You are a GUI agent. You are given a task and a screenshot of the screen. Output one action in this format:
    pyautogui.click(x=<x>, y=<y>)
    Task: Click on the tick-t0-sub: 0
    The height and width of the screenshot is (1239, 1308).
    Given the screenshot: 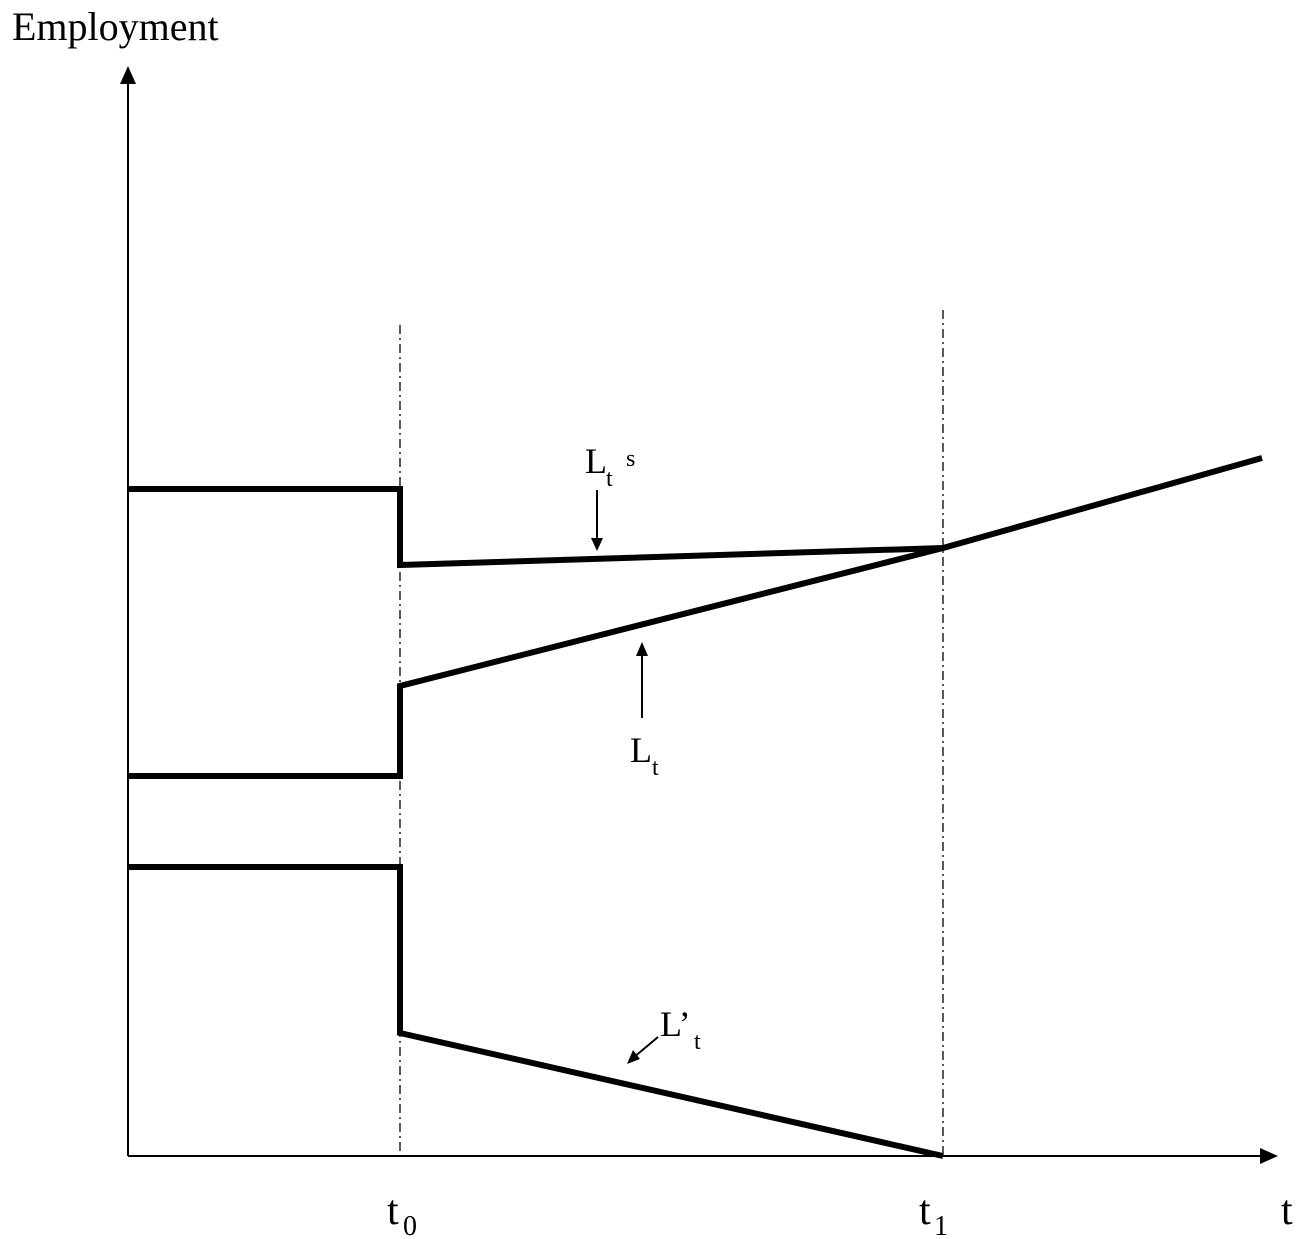 What is the action you would take?
    pyautogui.click(x=410, y=1225)
    